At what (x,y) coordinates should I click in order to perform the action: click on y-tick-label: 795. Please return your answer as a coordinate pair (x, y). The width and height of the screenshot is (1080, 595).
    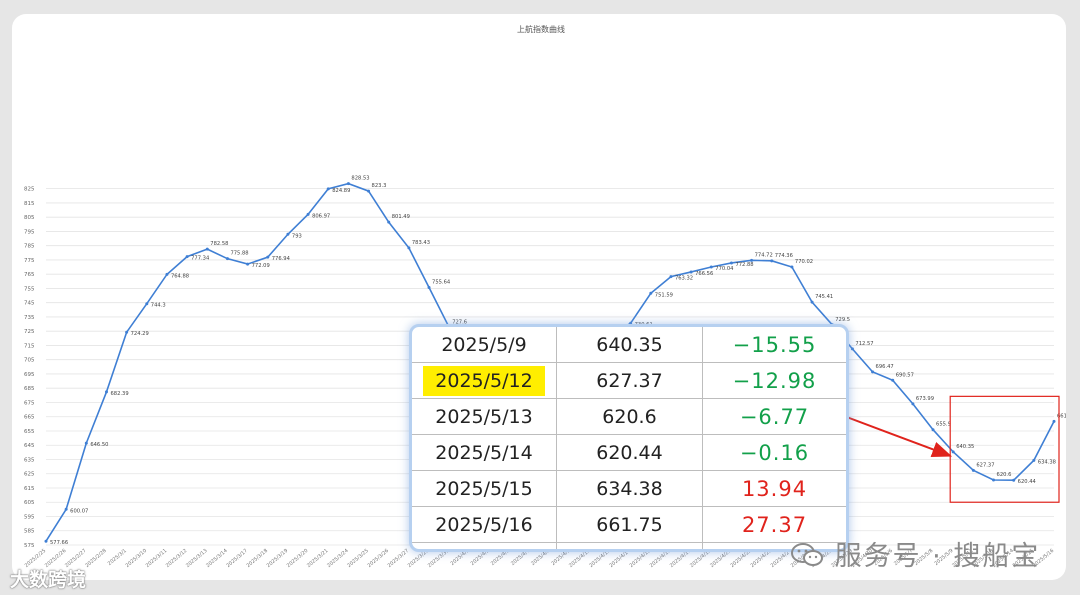
    Looking at the image, I should click on (29, 232).